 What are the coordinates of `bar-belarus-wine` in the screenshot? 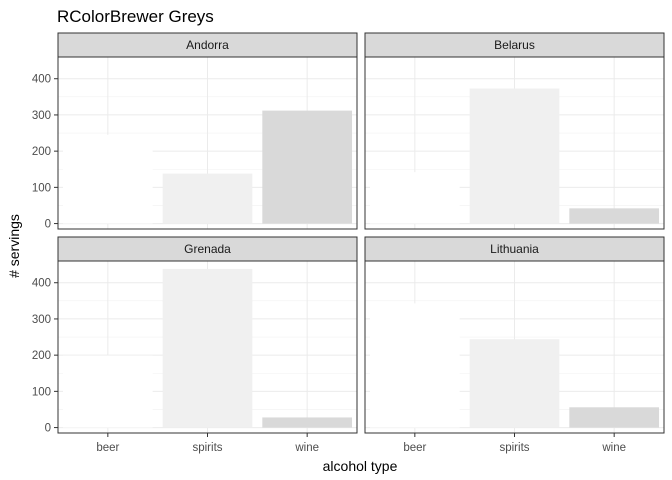 It's located at (614, 216).